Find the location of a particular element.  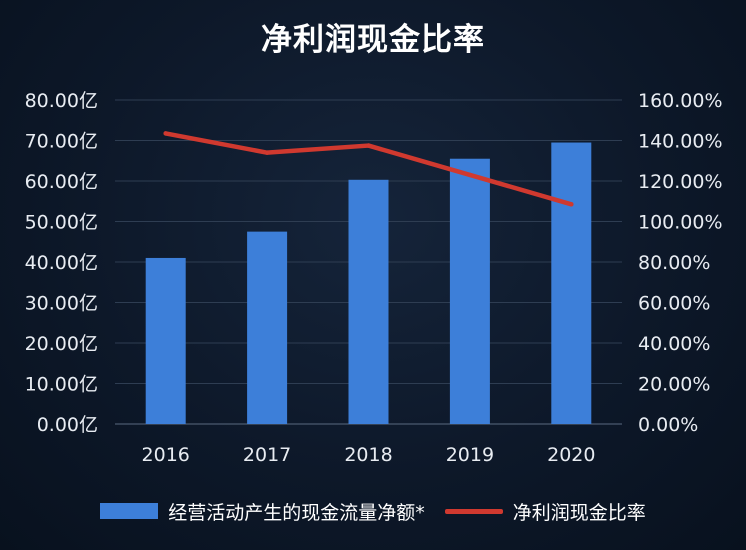

x-tick-label: 2019 is located at coordinates (470, 455).